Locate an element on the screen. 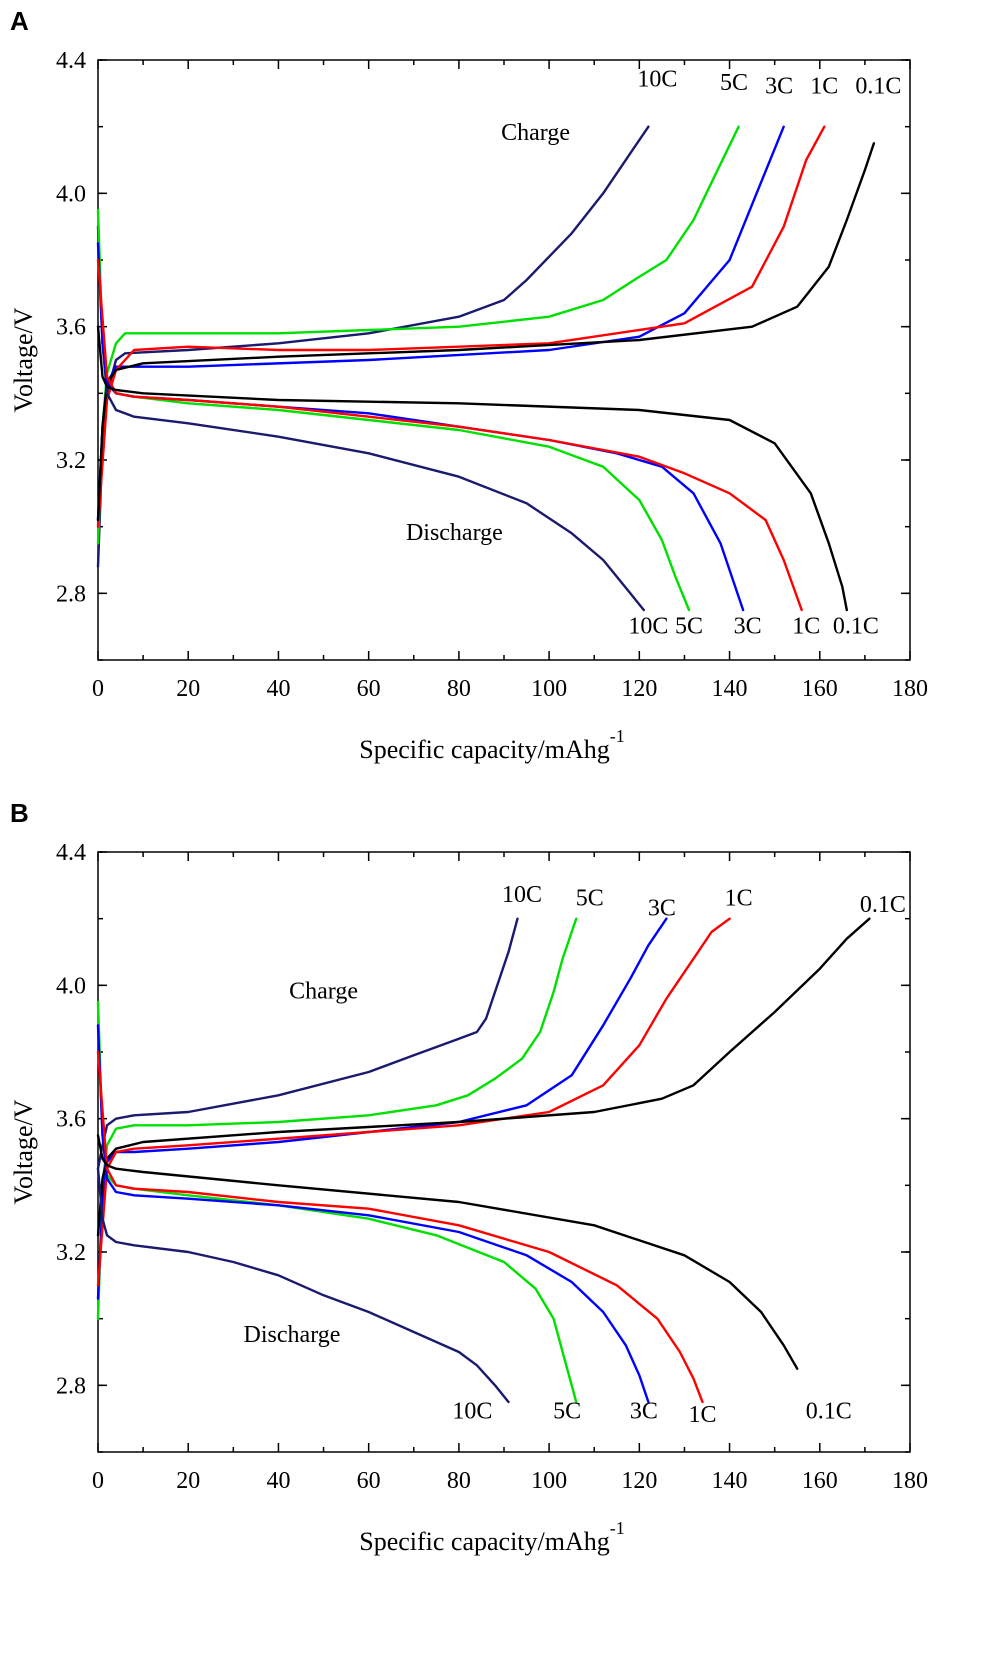 This screenshot has width=992, height=1653. series-charge-10c is located at coordinates (307, 1043).